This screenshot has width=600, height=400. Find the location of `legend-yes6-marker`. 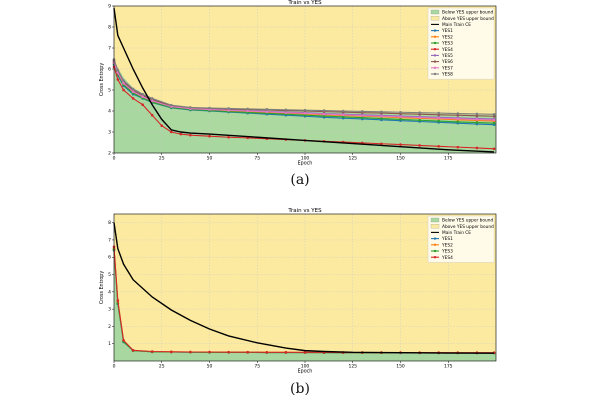

legend-yes6-marker is located at coordinates (435, 61).